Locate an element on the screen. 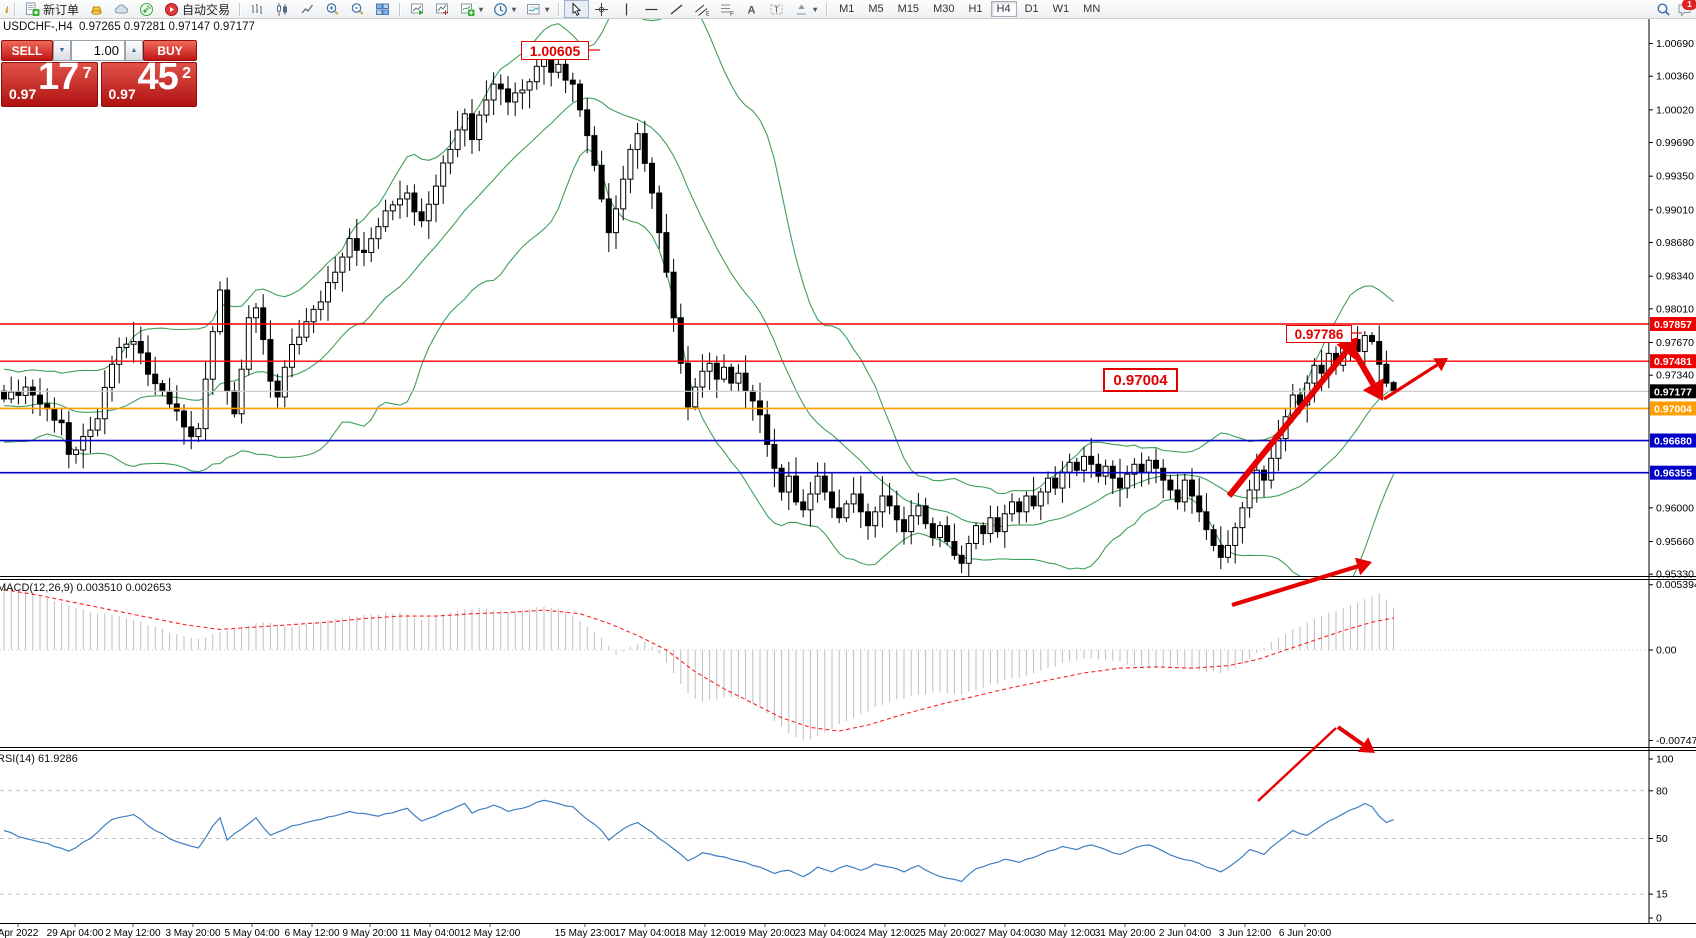  search-icon is located at coordinates (1663, 9).